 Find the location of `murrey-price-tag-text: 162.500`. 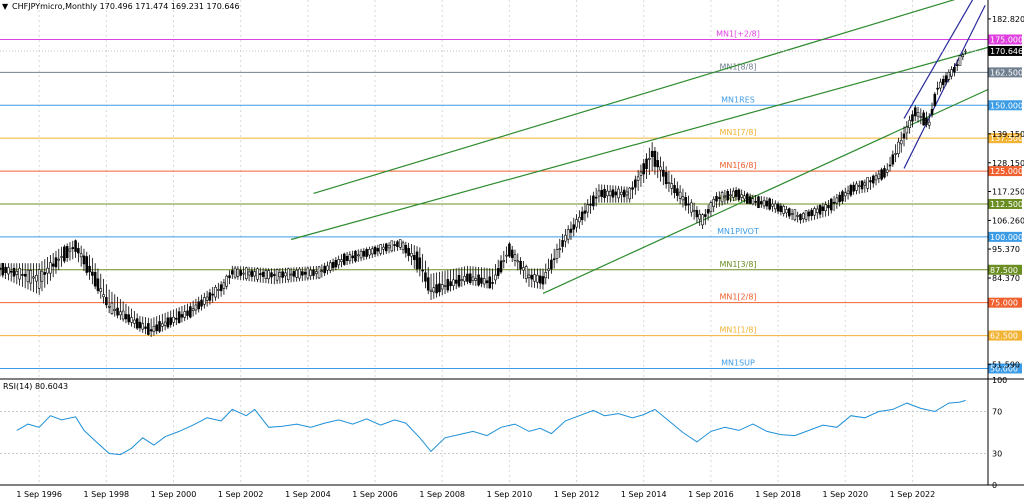

murrey-price-tag-text: 162.500 is located at coordinates (1006, 72).